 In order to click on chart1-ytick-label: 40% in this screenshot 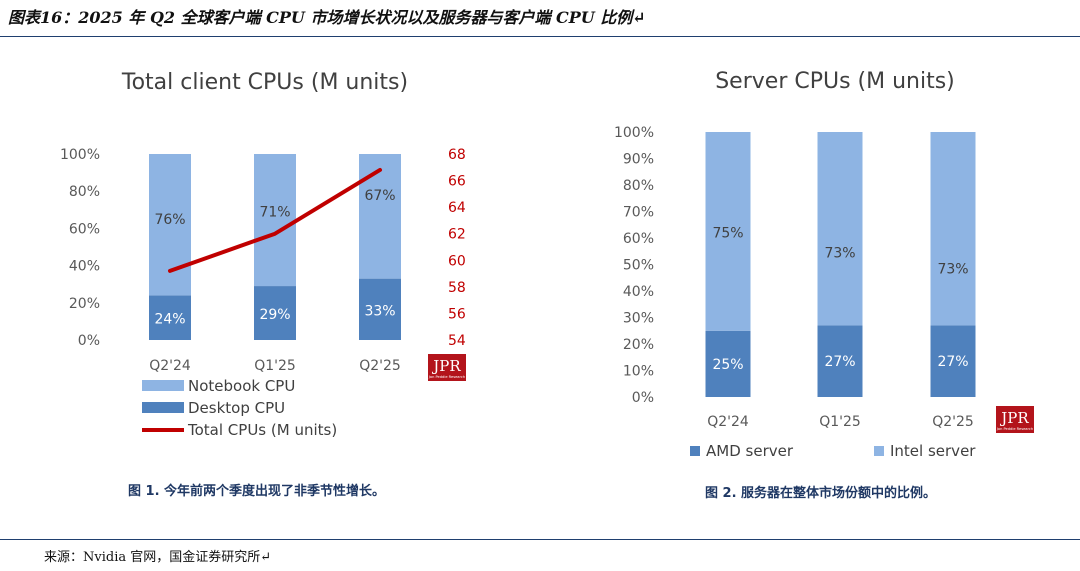, I will do `click(84, 267)`.